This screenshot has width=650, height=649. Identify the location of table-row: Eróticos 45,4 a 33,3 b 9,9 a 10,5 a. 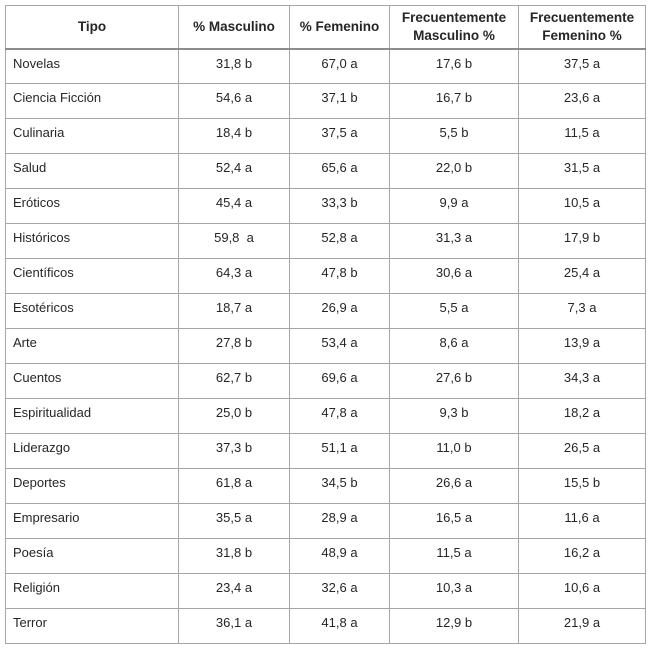
(325, 206).